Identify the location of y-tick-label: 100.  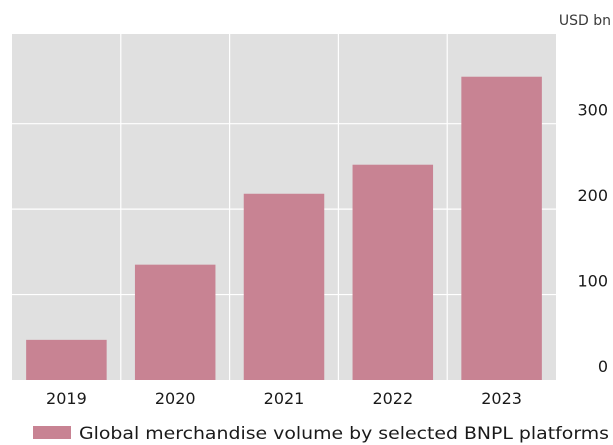
(592, 281).